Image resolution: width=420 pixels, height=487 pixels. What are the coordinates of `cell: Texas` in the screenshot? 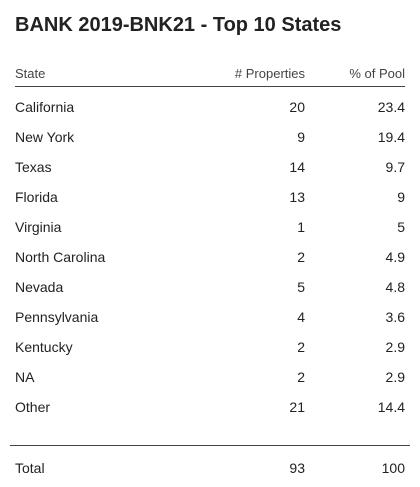 It's located at (33, 167).